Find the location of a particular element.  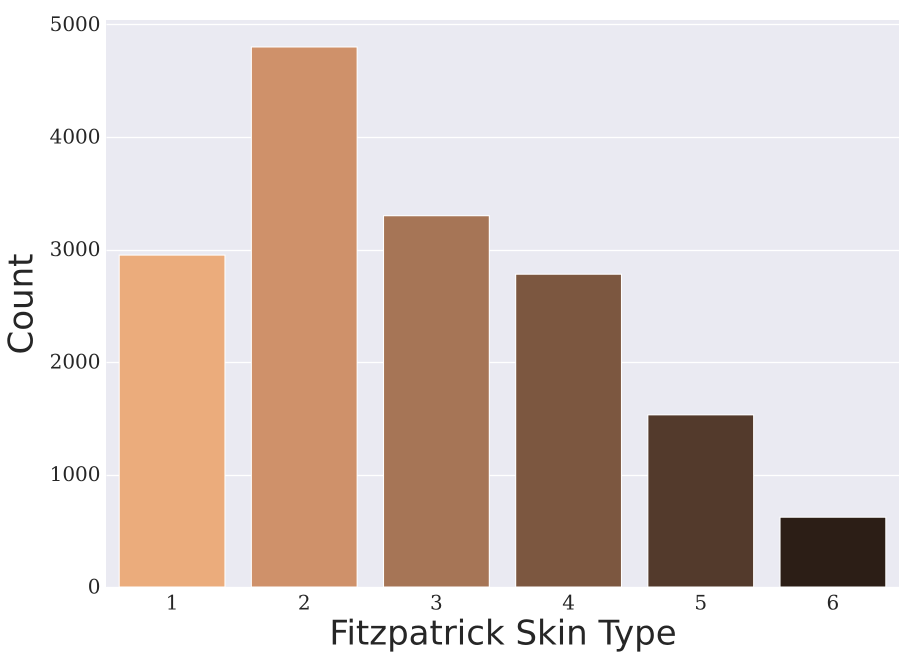

x-tick-label: 1 is located at coordinates (172, 602).